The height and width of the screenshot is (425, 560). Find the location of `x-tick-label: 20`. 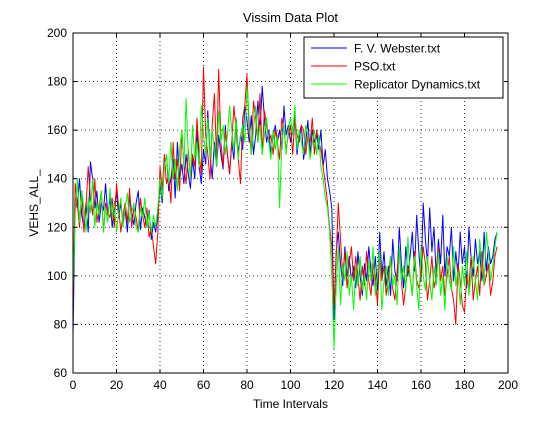

x-tick-label: 20 is located at coordinates (117, 385).